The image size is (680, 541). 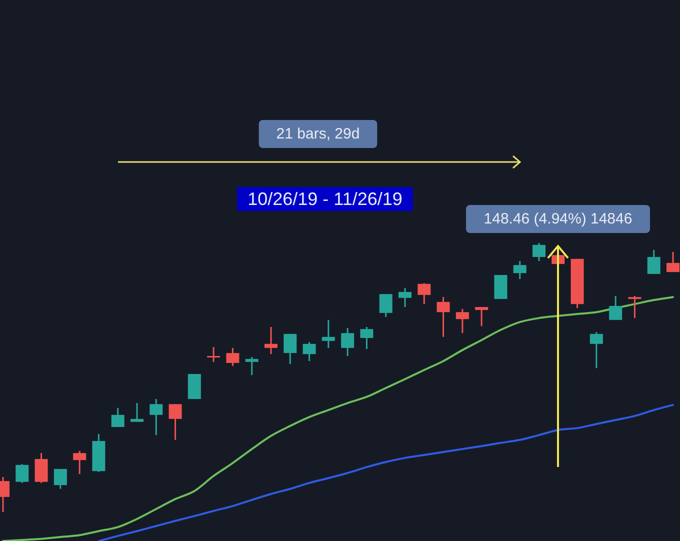 I want to click on text: 148.46 (4.94%) 14846, so click(x=558, y=219).